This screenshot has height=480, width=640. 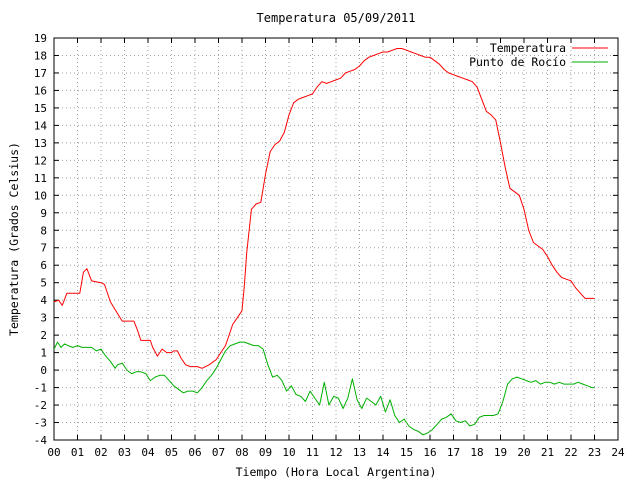 I want to click on x-tick-label: 01, so click(x=77, y=452).